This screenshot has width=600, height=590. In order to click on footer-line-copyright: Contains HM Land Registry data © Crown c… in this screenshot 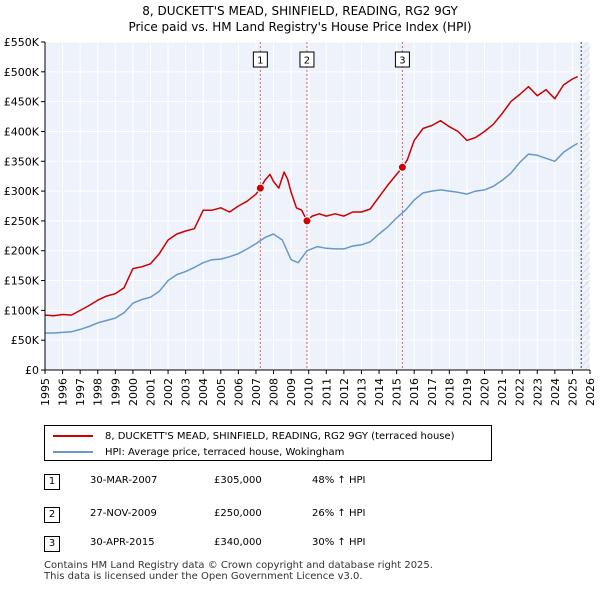, I will do `click(238, 565)`.